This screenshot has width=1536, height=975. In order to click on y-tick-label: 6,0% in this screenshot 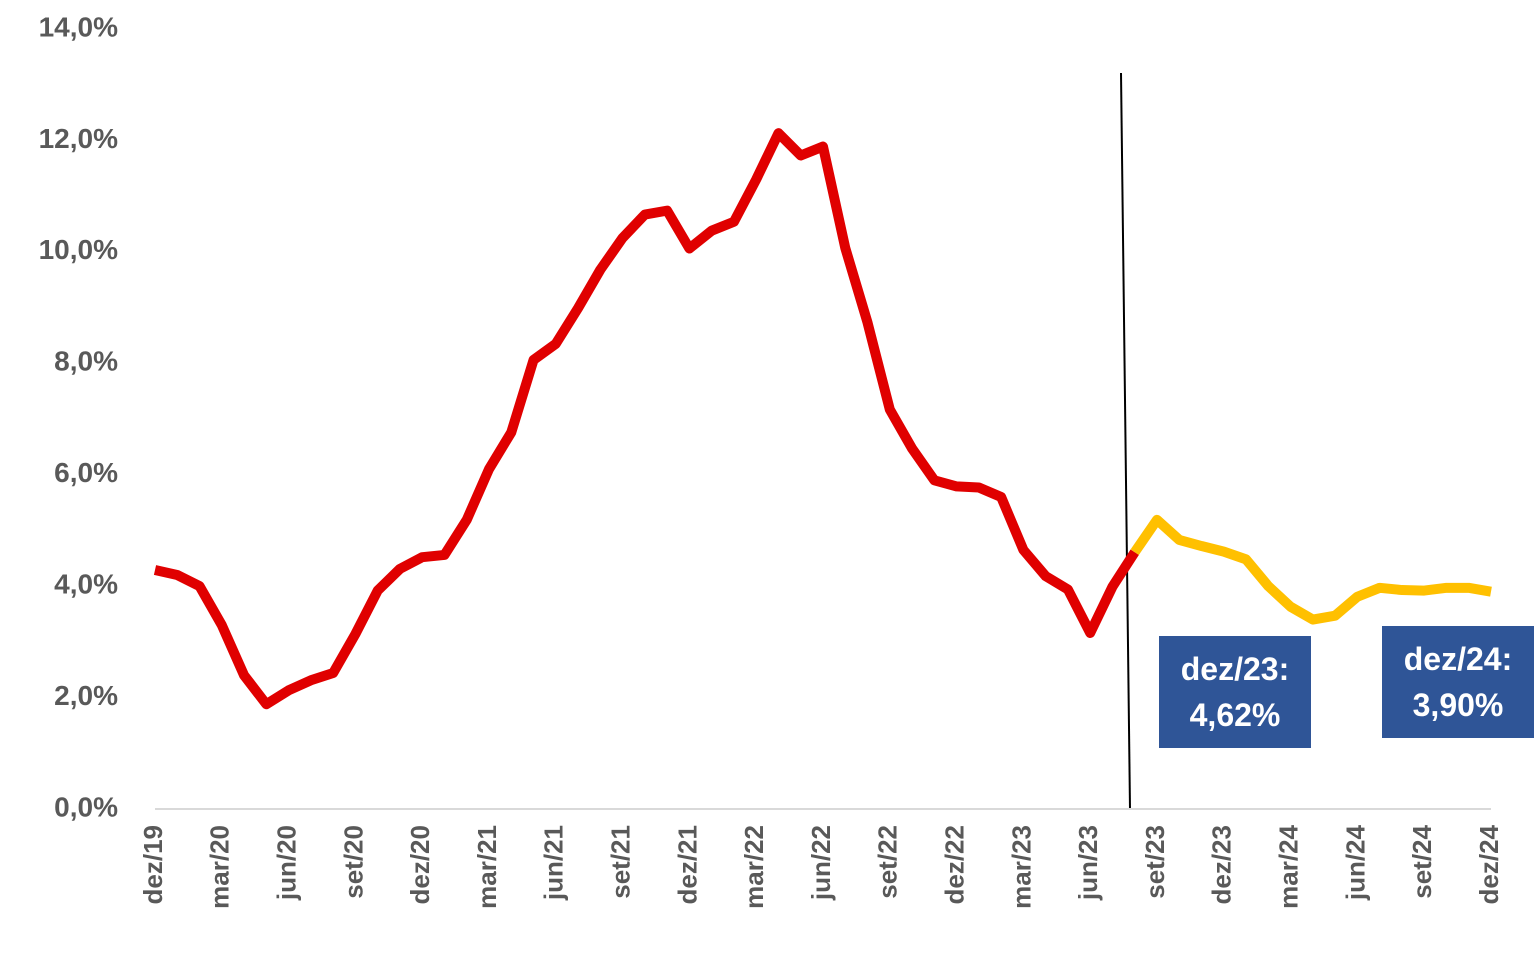, I will do `click(86, 472)`.